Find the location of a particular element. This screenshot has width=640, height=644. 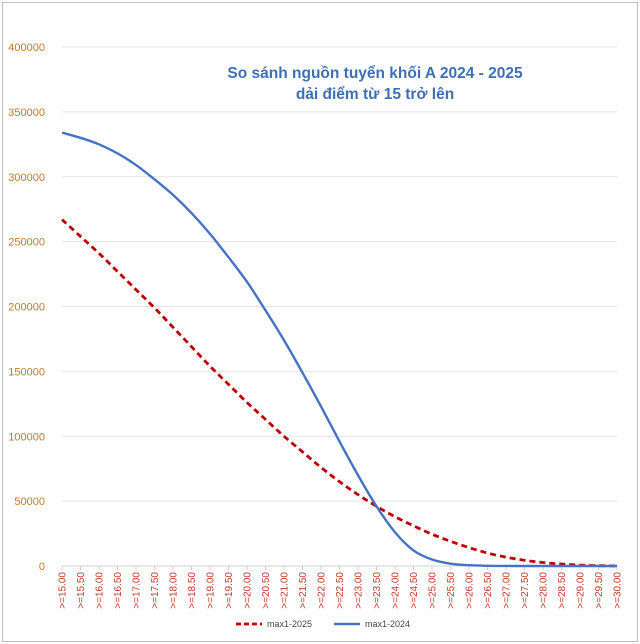

legend-label-max1-2025: max1-2025 is located at coordinates (289, 624).